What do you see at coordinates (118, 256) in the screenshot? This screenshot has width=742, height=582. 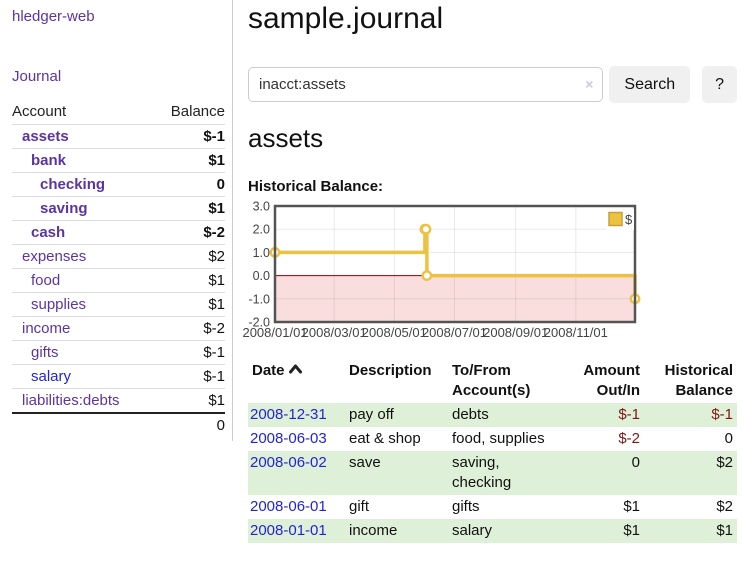 I see `account-row: expenses $2` at bounding box center [118, 256].